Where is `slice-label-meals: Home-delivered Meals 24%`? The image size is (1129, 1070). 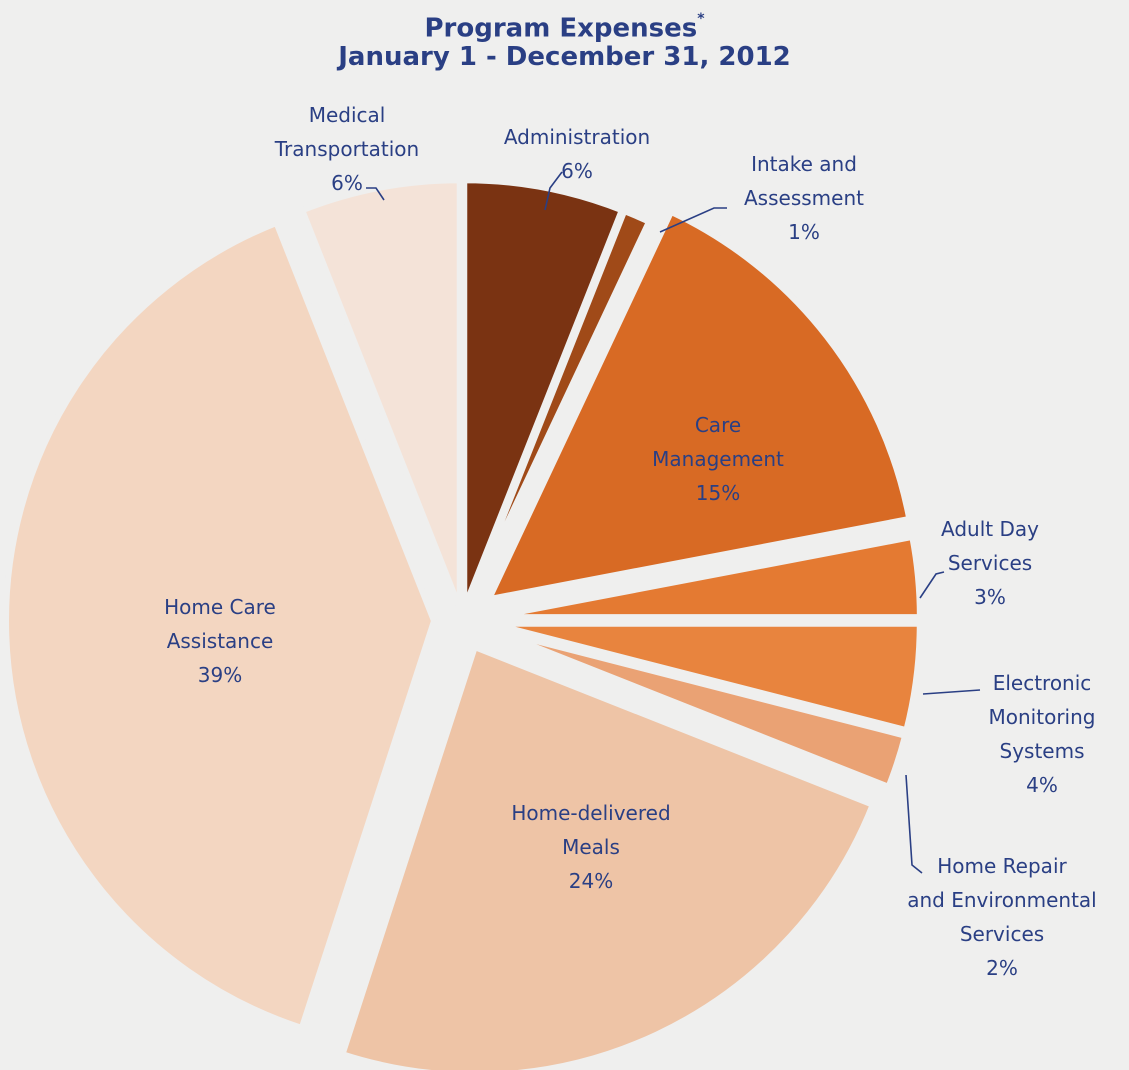 slice-label-meals: Home-delivered Meals 24% is located at coordinates (590, 847).